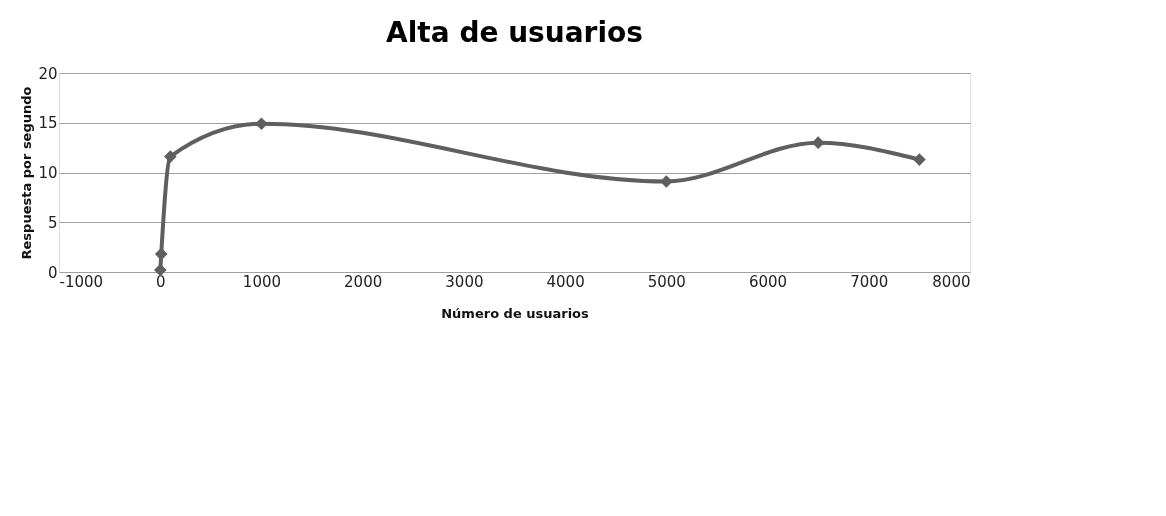 The height and width of the screenshot is (516, 1166). Describe the element at coordinates (48, 73) in the screenshot. I see `y-tick-label: 20` at that location.